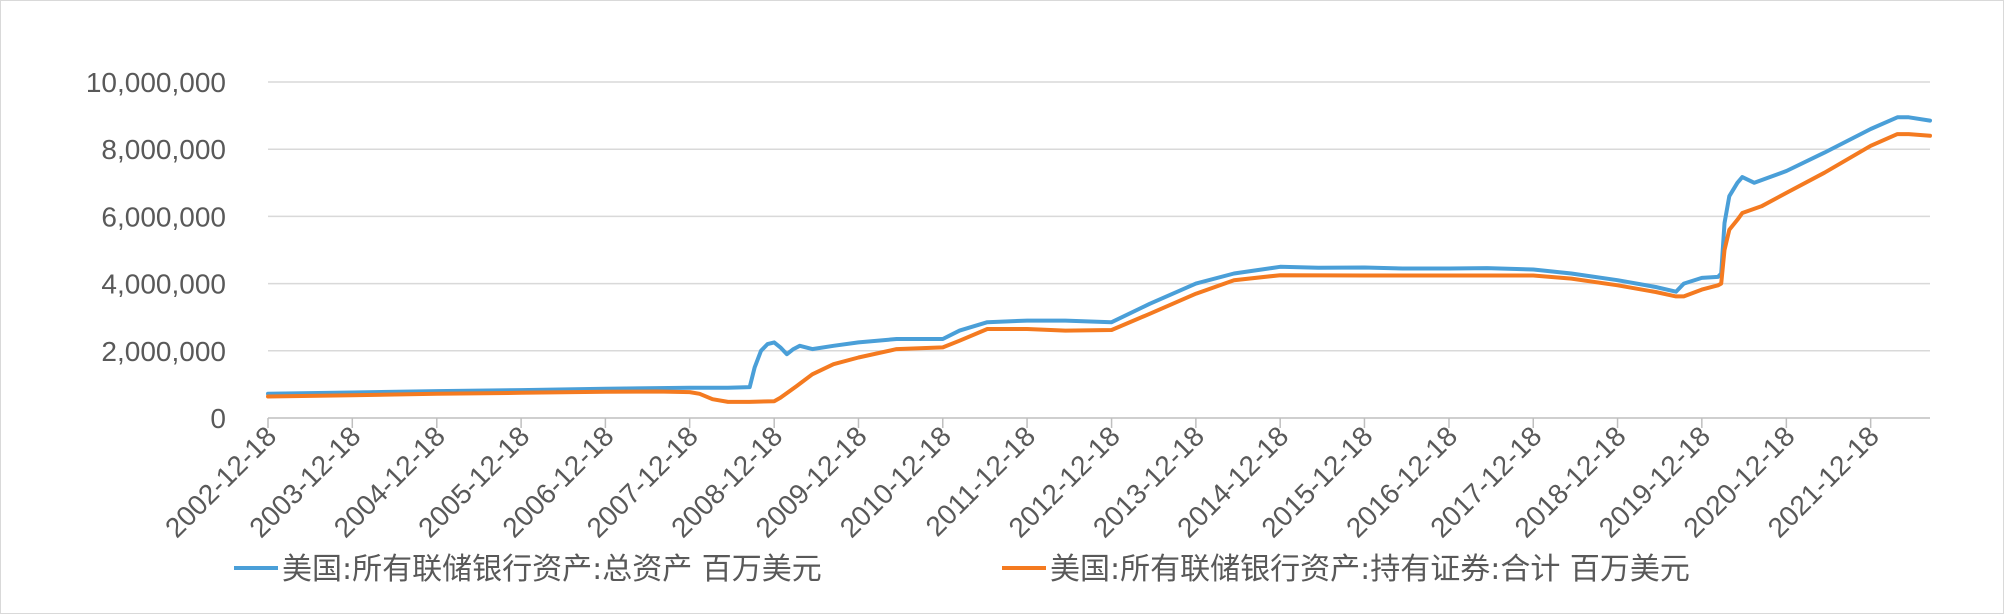 This screenshot has width=2006, height=616. What do you see at coordinates (156, 82) in the screenshot?
I see `y-tick-label: 10,000,000` at bounding box center [156, 82].